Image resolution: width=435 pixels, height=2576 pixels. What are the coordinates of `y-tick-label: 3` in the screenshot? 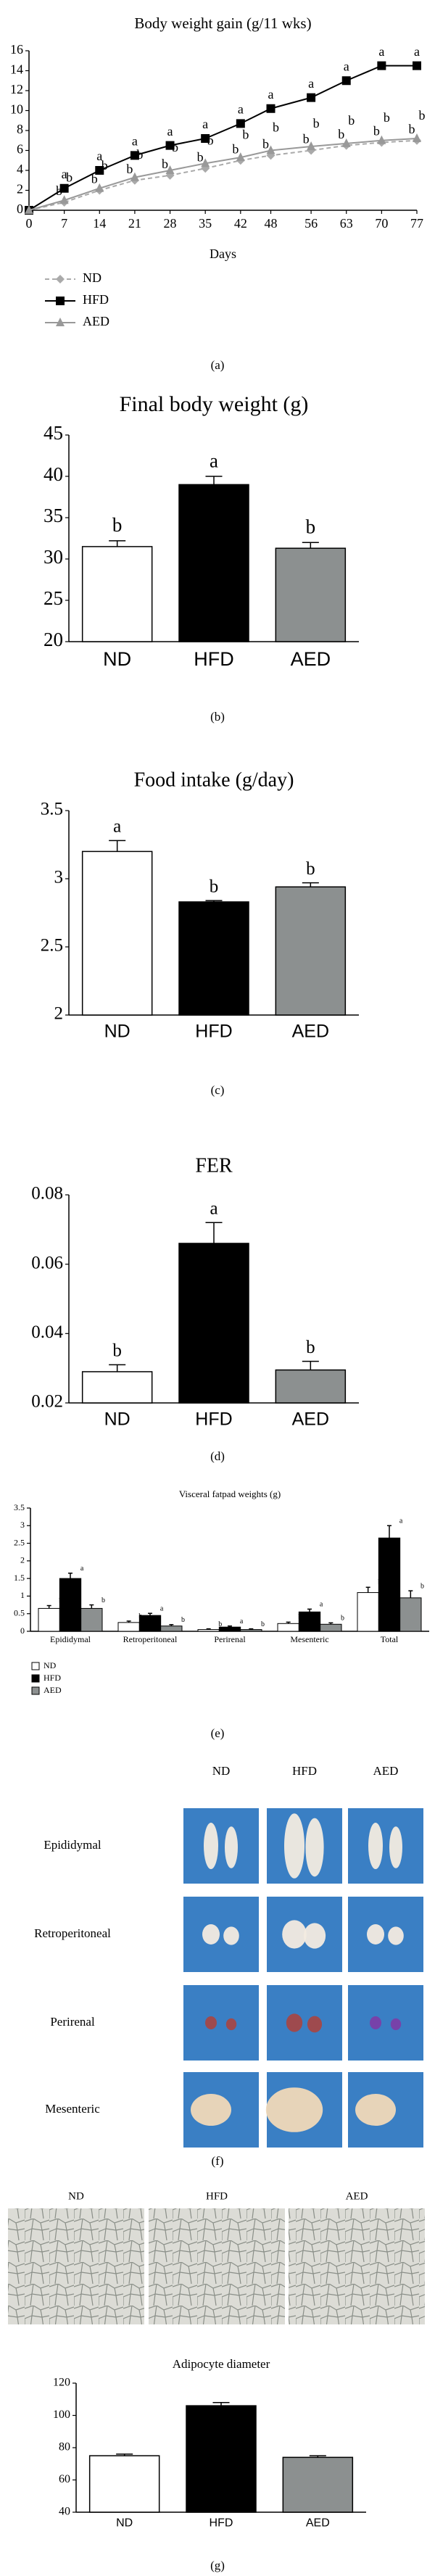 It's located at (22, 1525).